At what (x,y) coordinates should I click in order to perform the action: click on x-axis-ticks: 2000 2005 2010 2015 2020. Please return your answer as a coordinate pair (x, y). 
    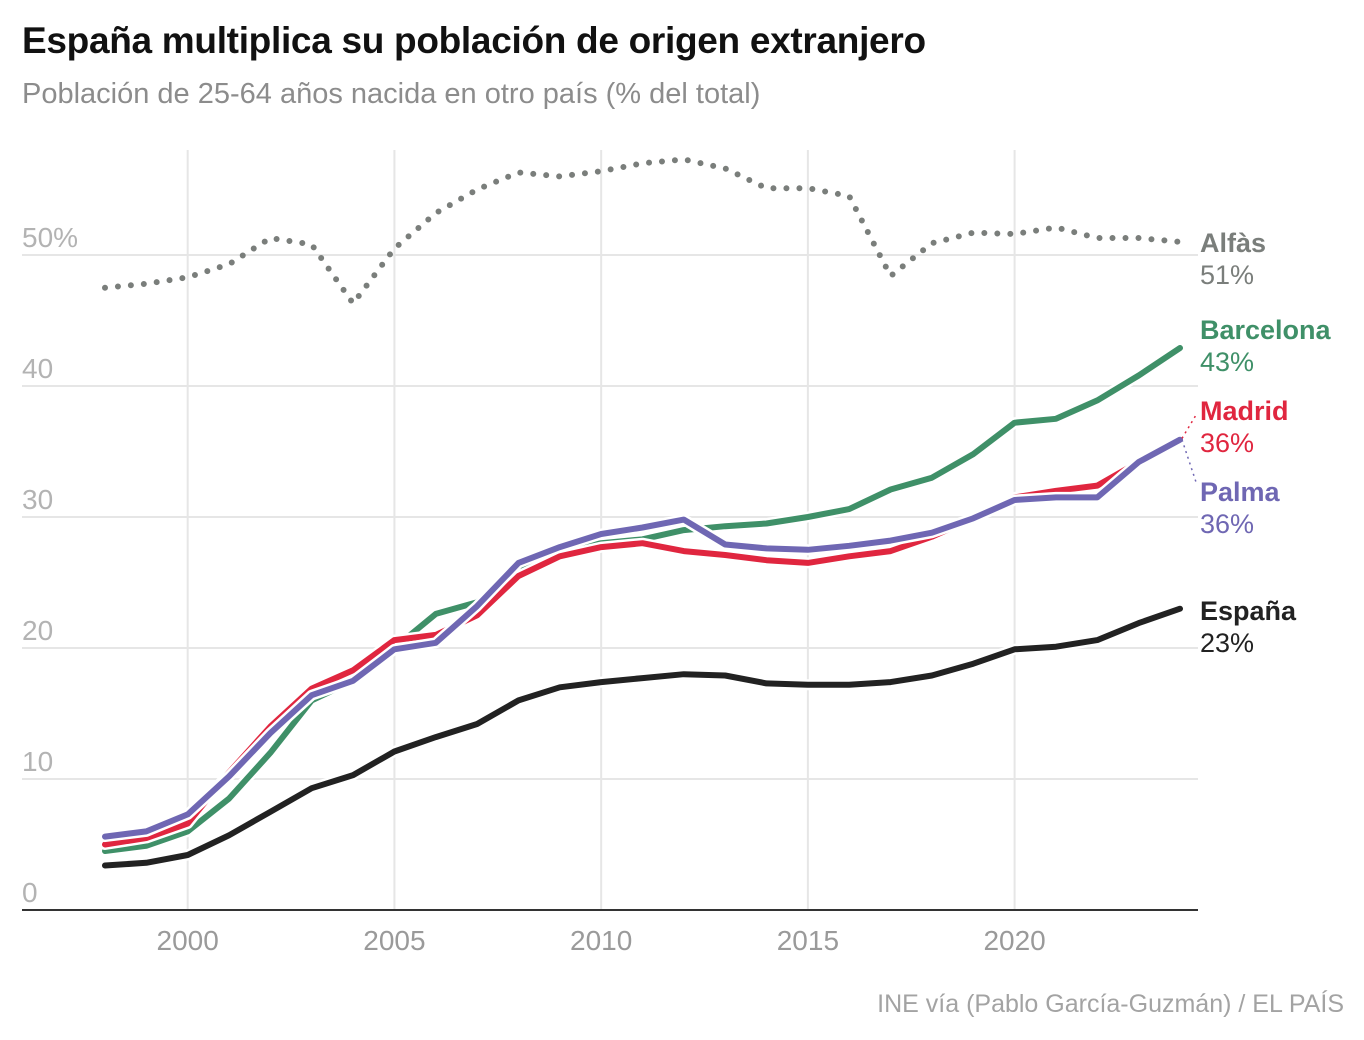
    Looking at the image, I should click on (601, 940).